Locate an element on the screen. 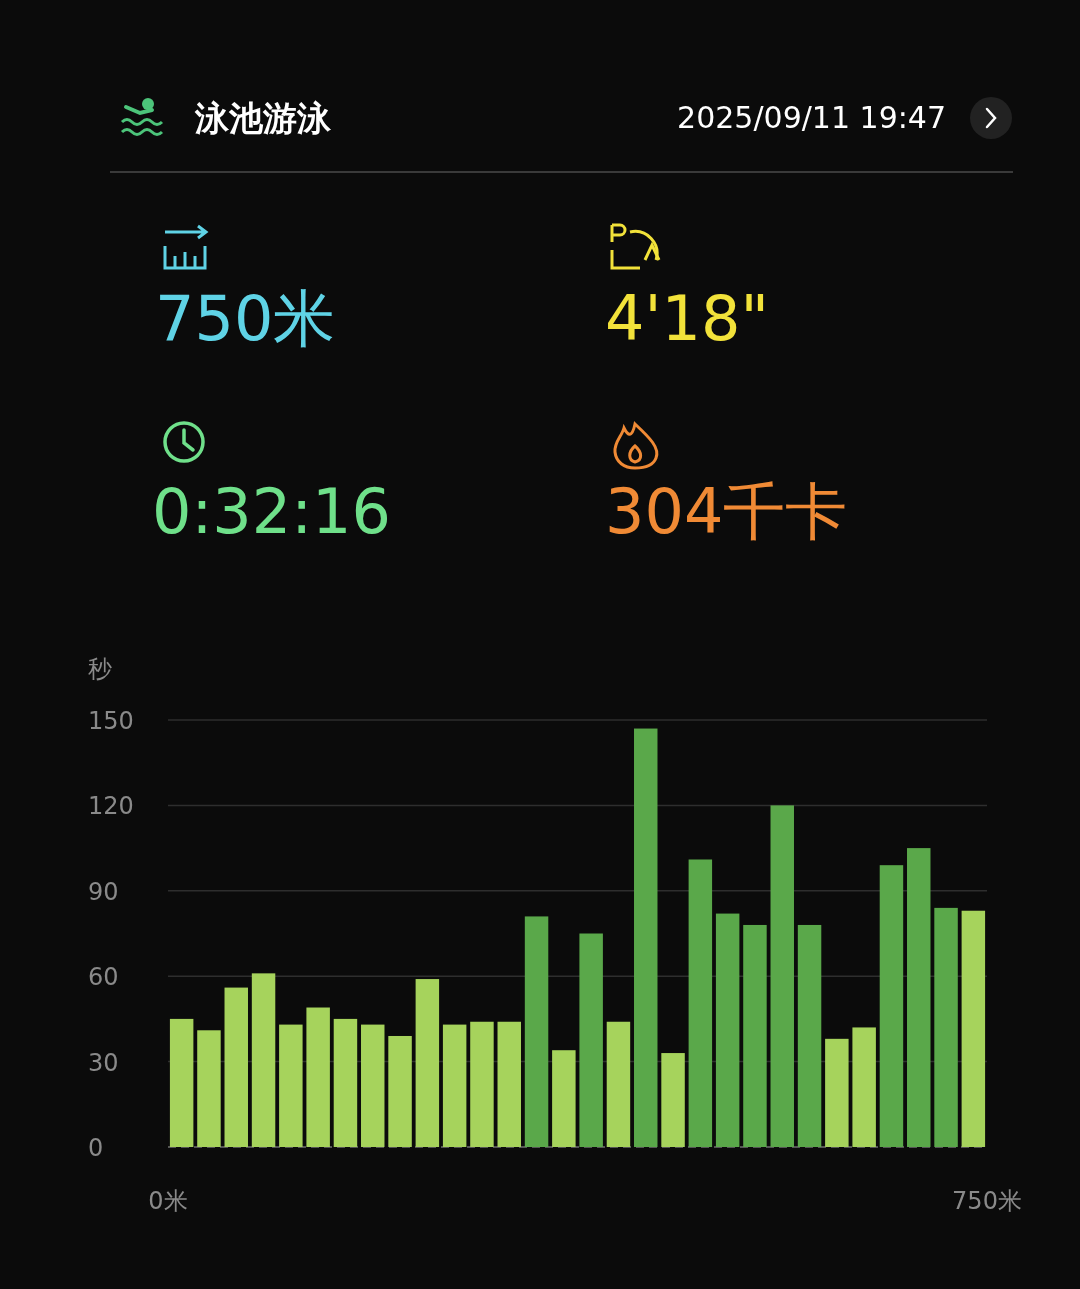 The width and height of the screenshot is (1080, 1289). y-axis-title: 秒 is located at coordinates (100, 669).